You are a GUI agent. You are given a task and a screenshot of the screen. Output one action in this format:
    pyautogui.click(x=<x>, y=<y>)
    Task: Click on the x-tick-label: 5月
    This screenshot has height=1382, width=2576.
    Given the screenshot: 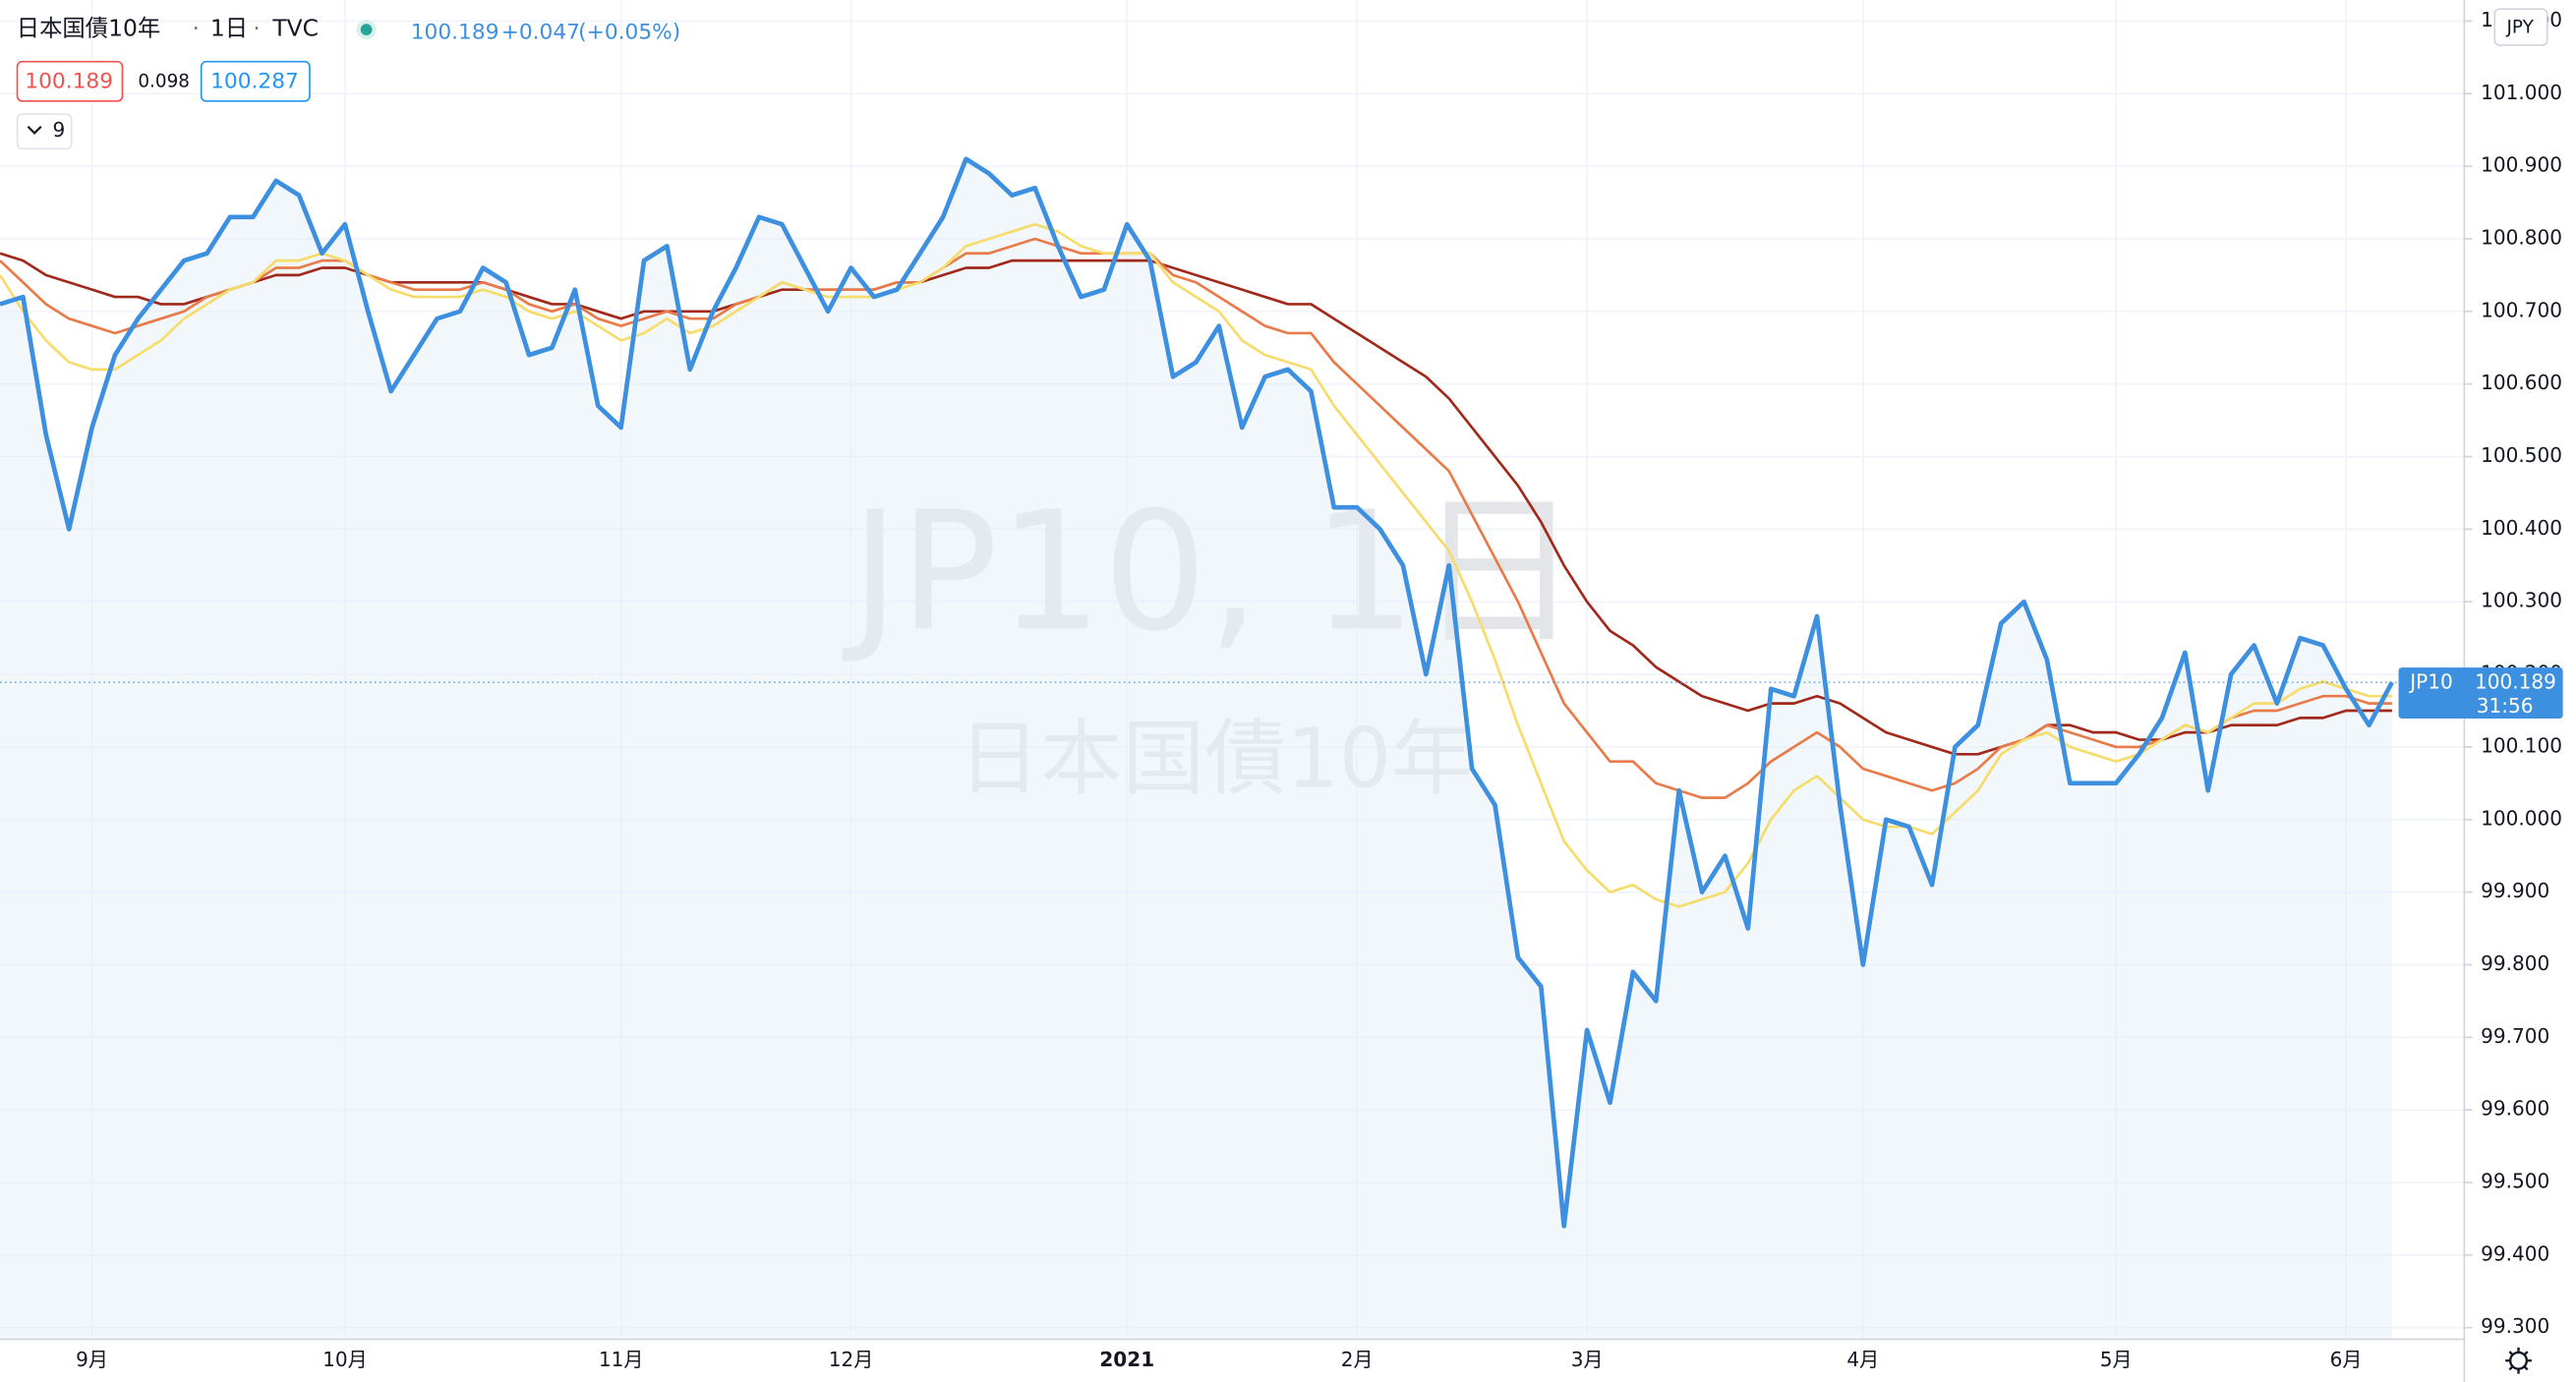 What is the action you would take?
    pyautogui.click(x=2116, y=1360)
    